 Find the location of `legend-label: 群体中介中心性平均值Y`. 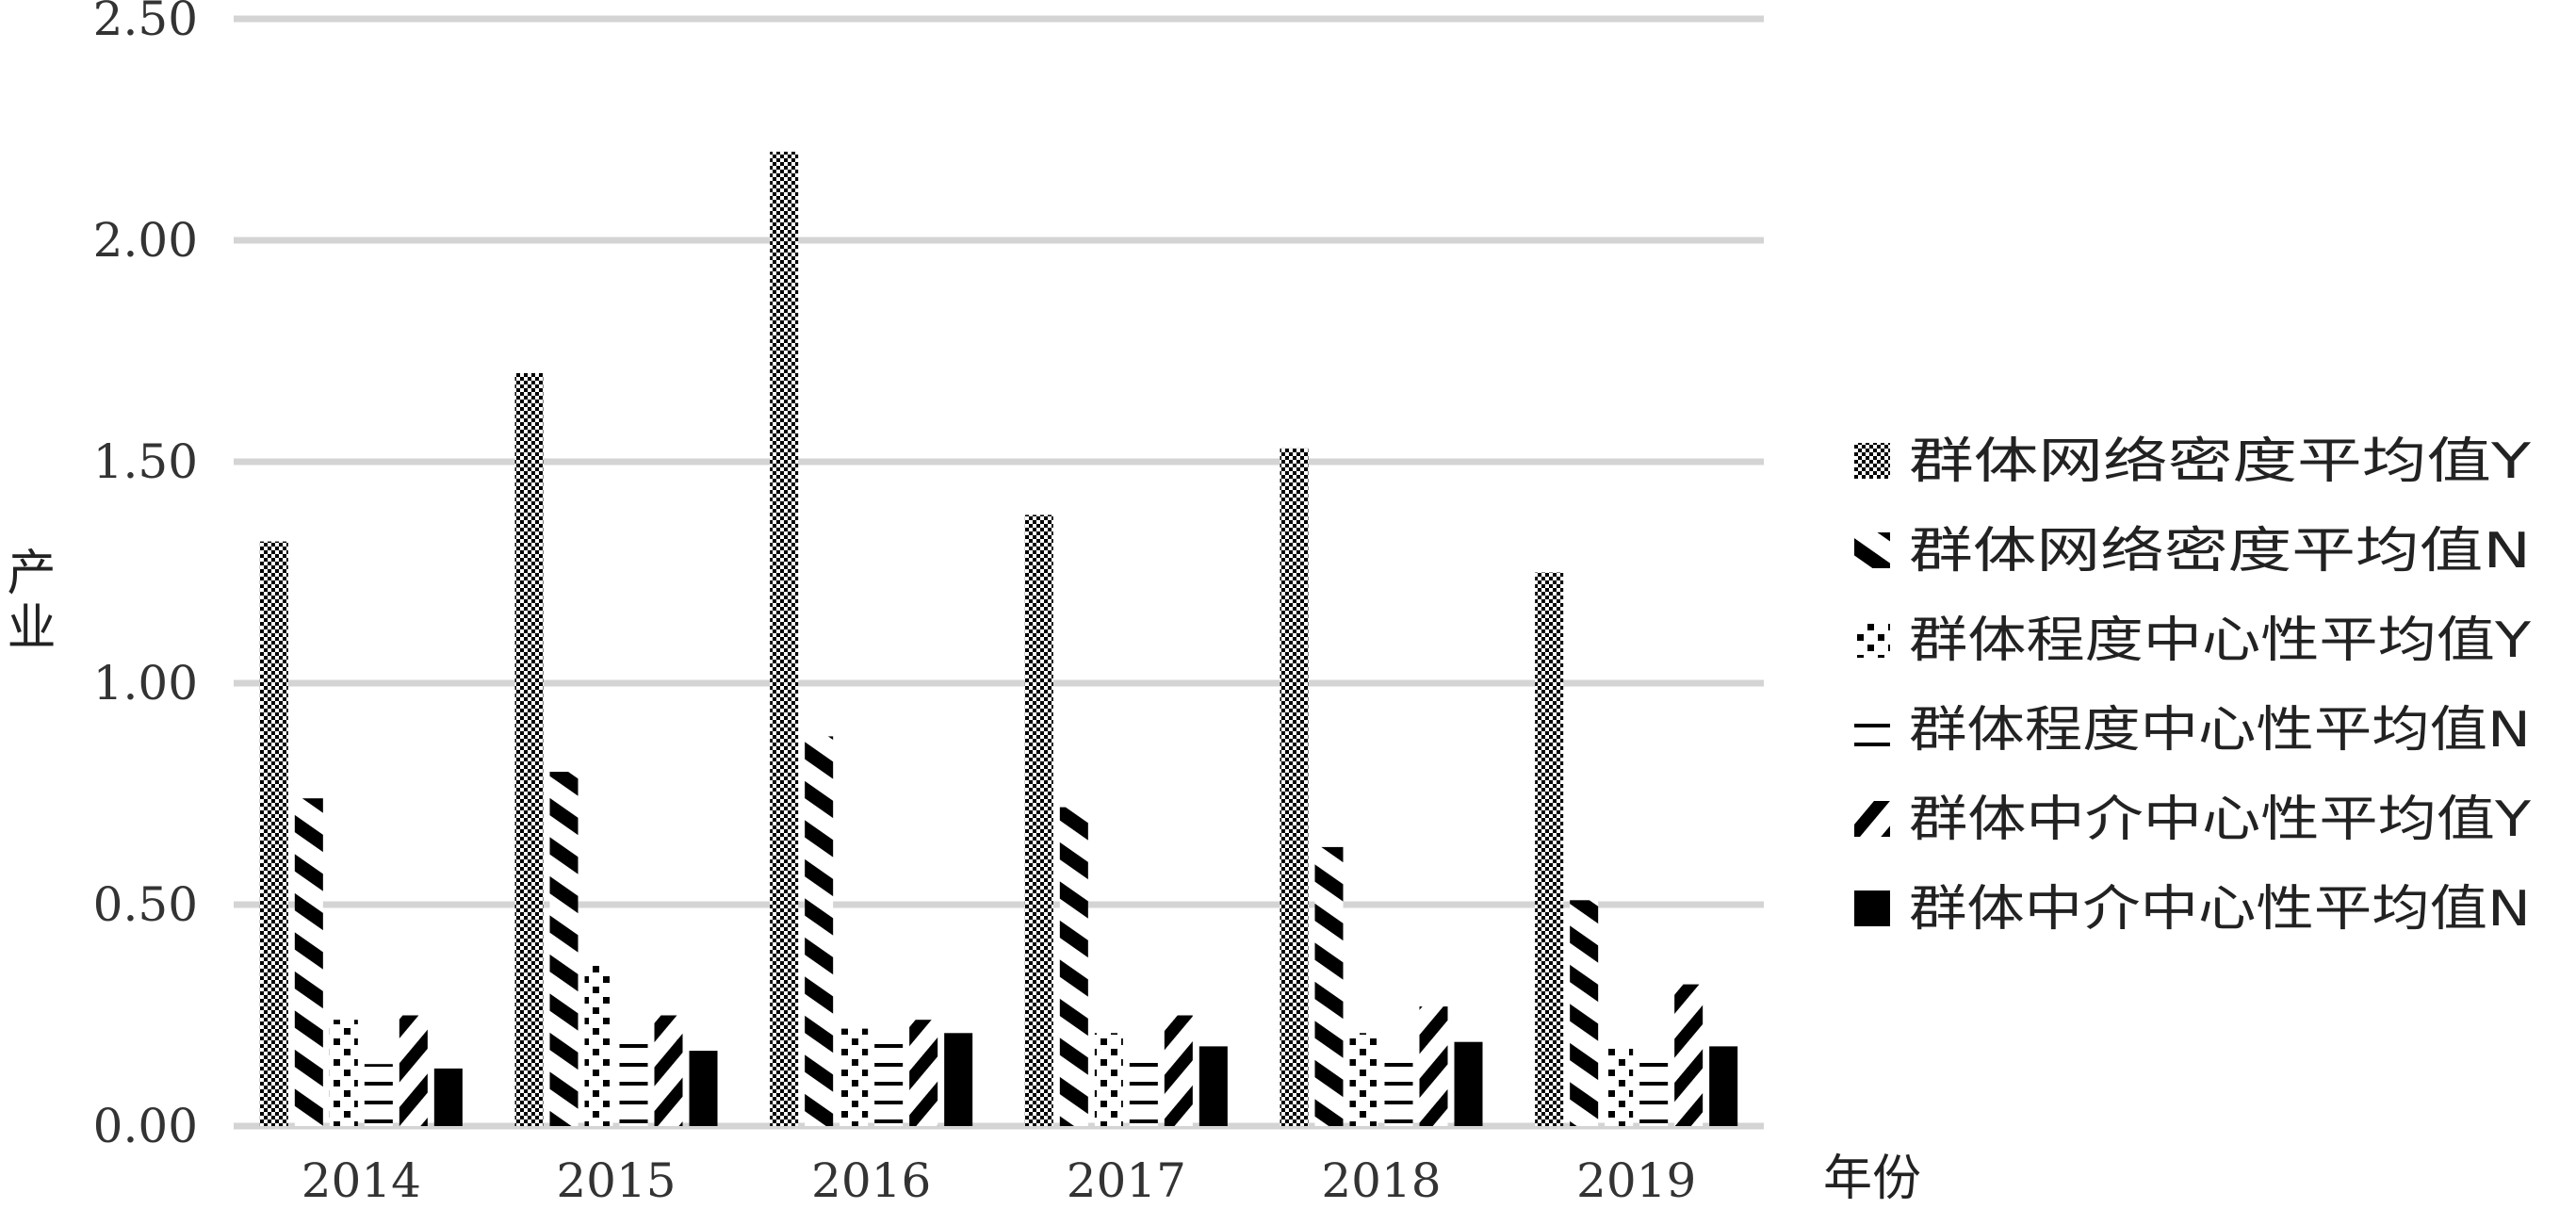

legend-label: 群体中介中心性平均值Y is located at coordinates (2220, 820).